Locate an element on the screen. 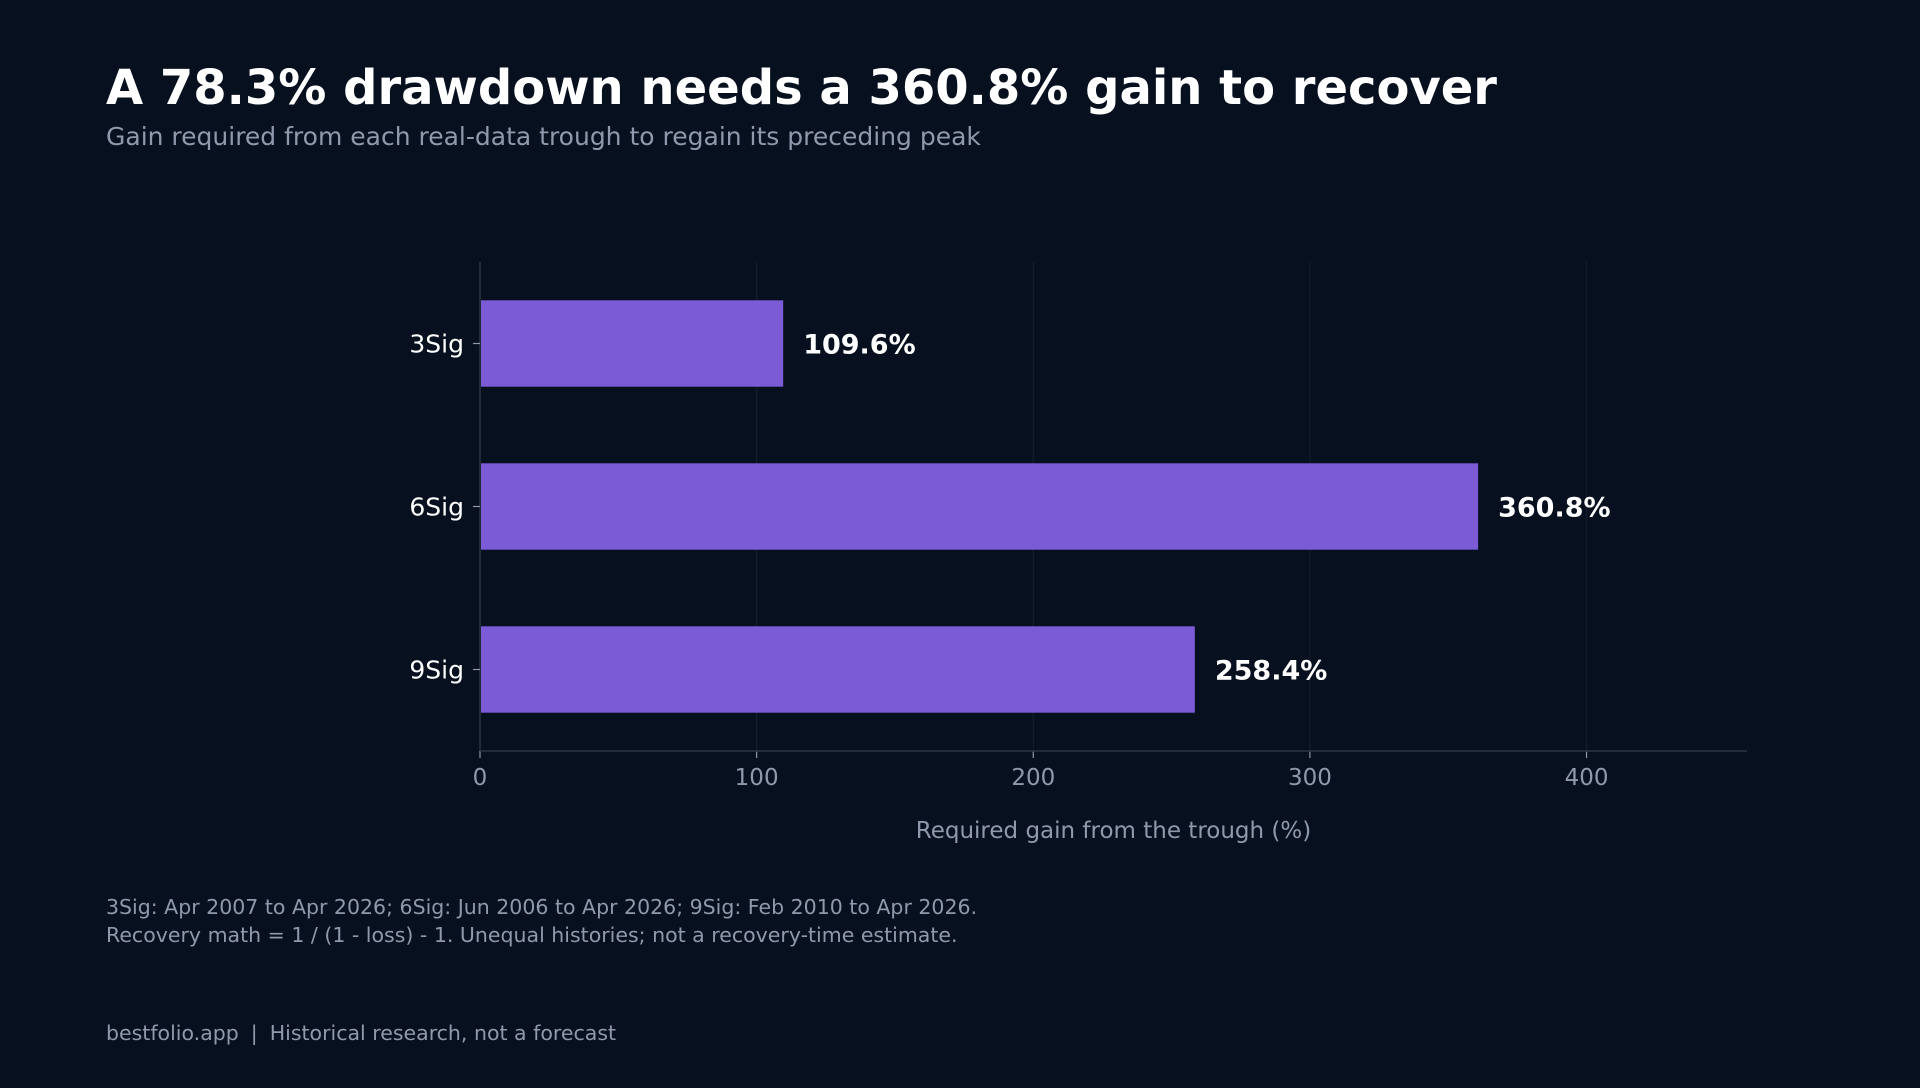  x-tick-label: 300 is located at coordinates (1310, 778).